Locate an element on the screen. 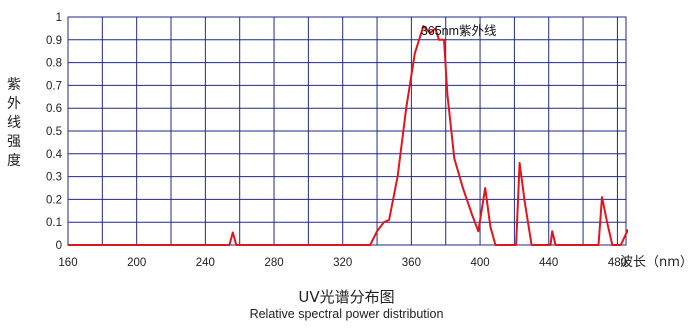 The width and height of the screenshot is (693, 332). y-axis-title: 紫外线强度 is located at coordinates (14, 123).